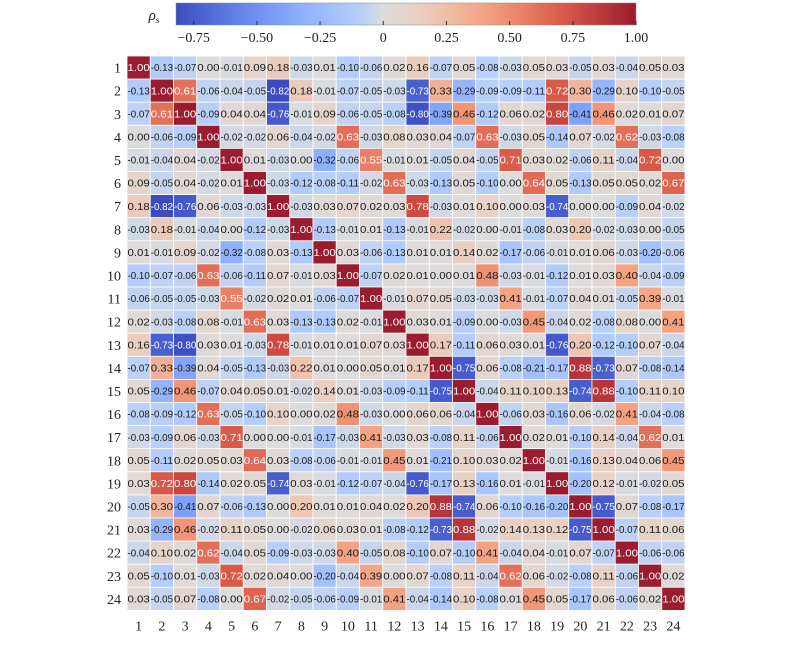 Image resolution: width=800 pixels, height=649 pixels. Describe the element at coordinates (117, 207) in the screenshot. I see `y-tick-label: 7` at that location.